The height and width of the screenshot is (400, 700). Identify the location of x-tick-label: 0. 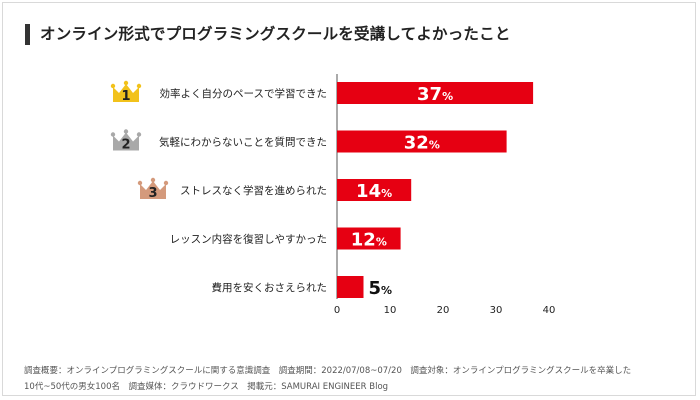
(337, 310).